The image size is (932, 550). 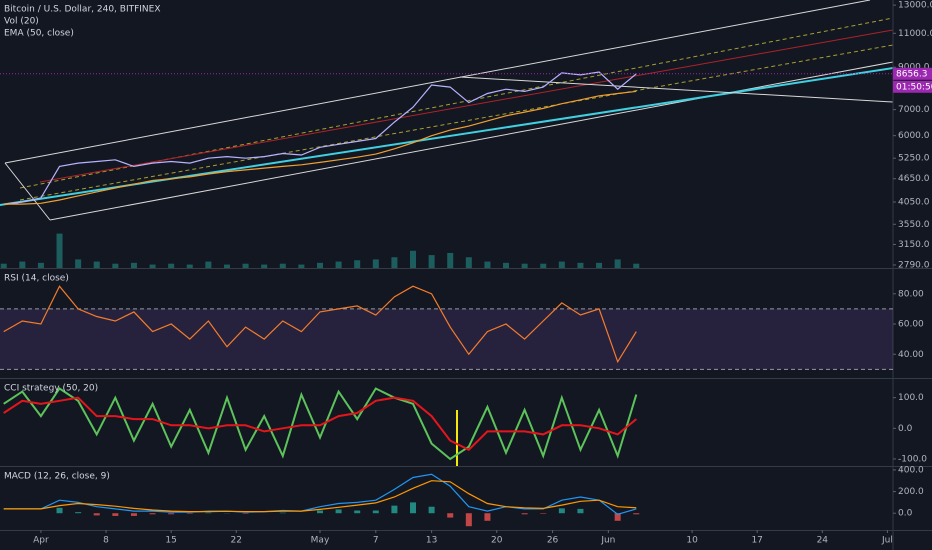 What do you see at coordinates (914, 136) in the screenshot?
I see `y-tick-label: 6000.0` at bounding box center [914, 136].